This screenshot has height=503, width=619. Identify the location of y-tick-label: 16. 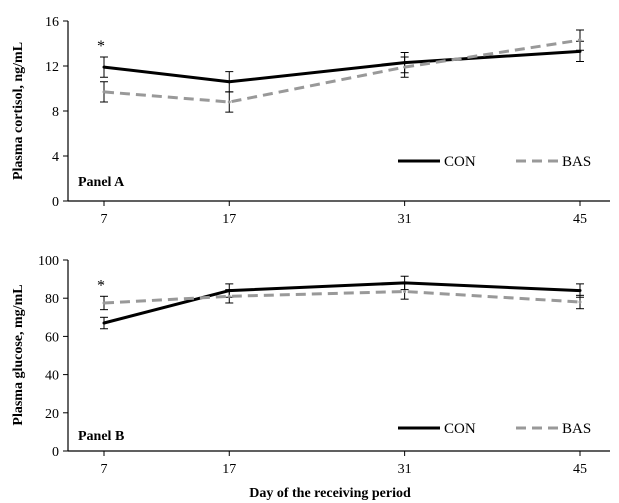
(52, 22).